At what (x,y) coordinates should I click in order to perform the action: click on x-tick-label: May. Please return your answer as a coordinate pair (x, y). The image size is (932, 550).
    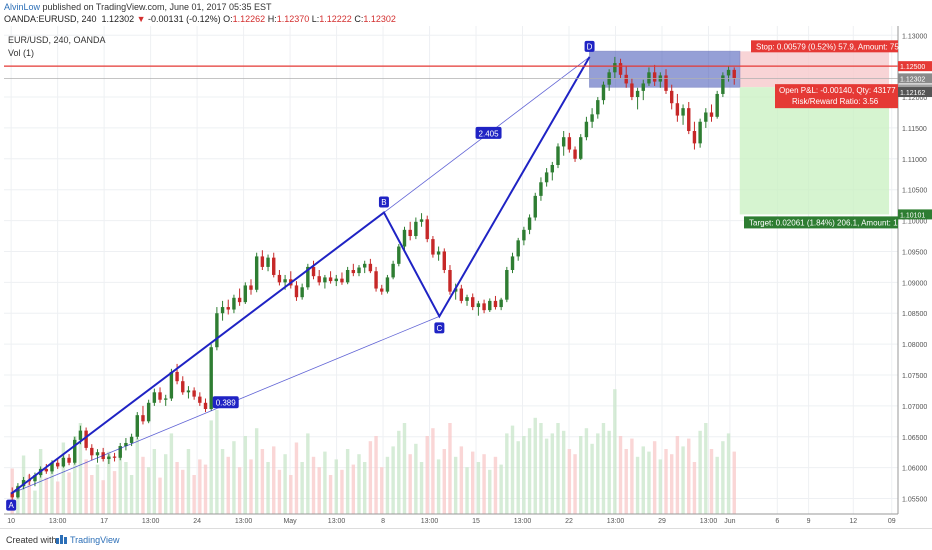
    Looking at the image, I should click on (290, 521).